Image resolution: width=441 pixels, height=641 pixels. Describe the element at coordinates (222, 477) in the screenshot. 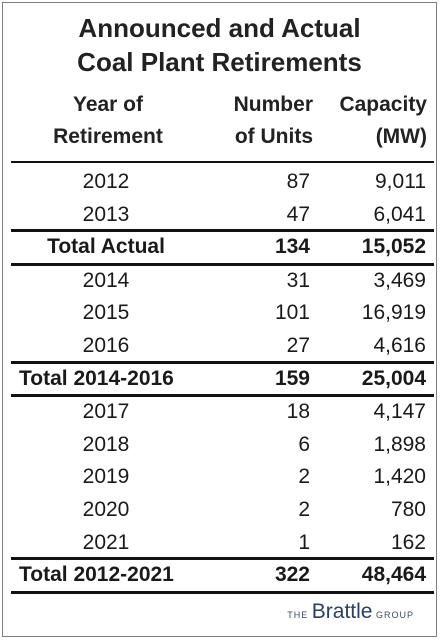

I see `table-row: 2019 2 1,420` at that location.